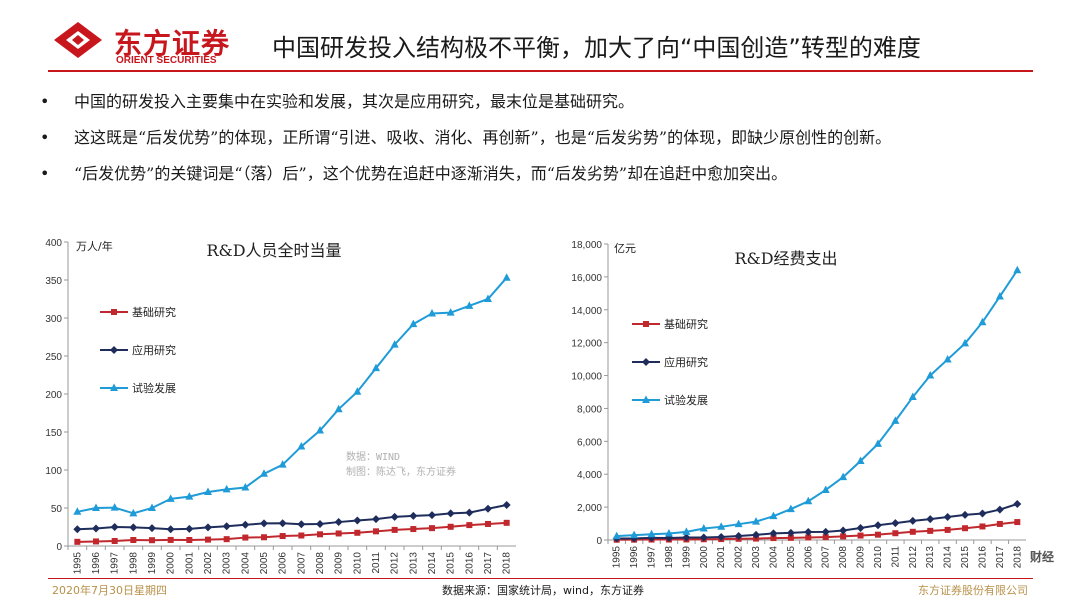 The height and width of the screenshot is (608, 1080). Describe the element at coordinates (686, 324) in the screenshot. I see `legend-label: 基础研究` at that location.